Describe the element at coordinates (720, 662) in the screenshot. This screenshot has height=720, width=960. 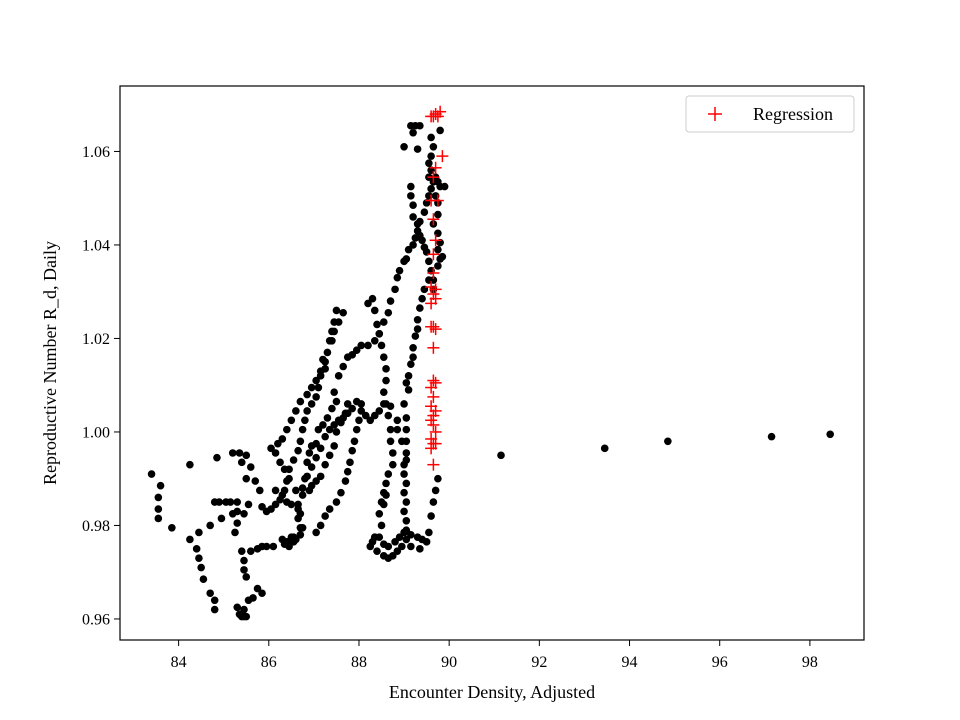
I see `x-tick-label: 96` at that location.